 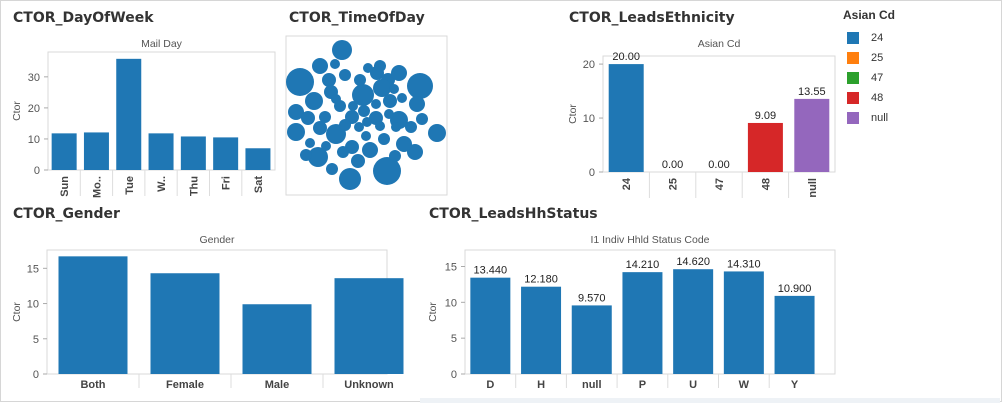 I want to click on bar-null, so click(x=812, y=135).